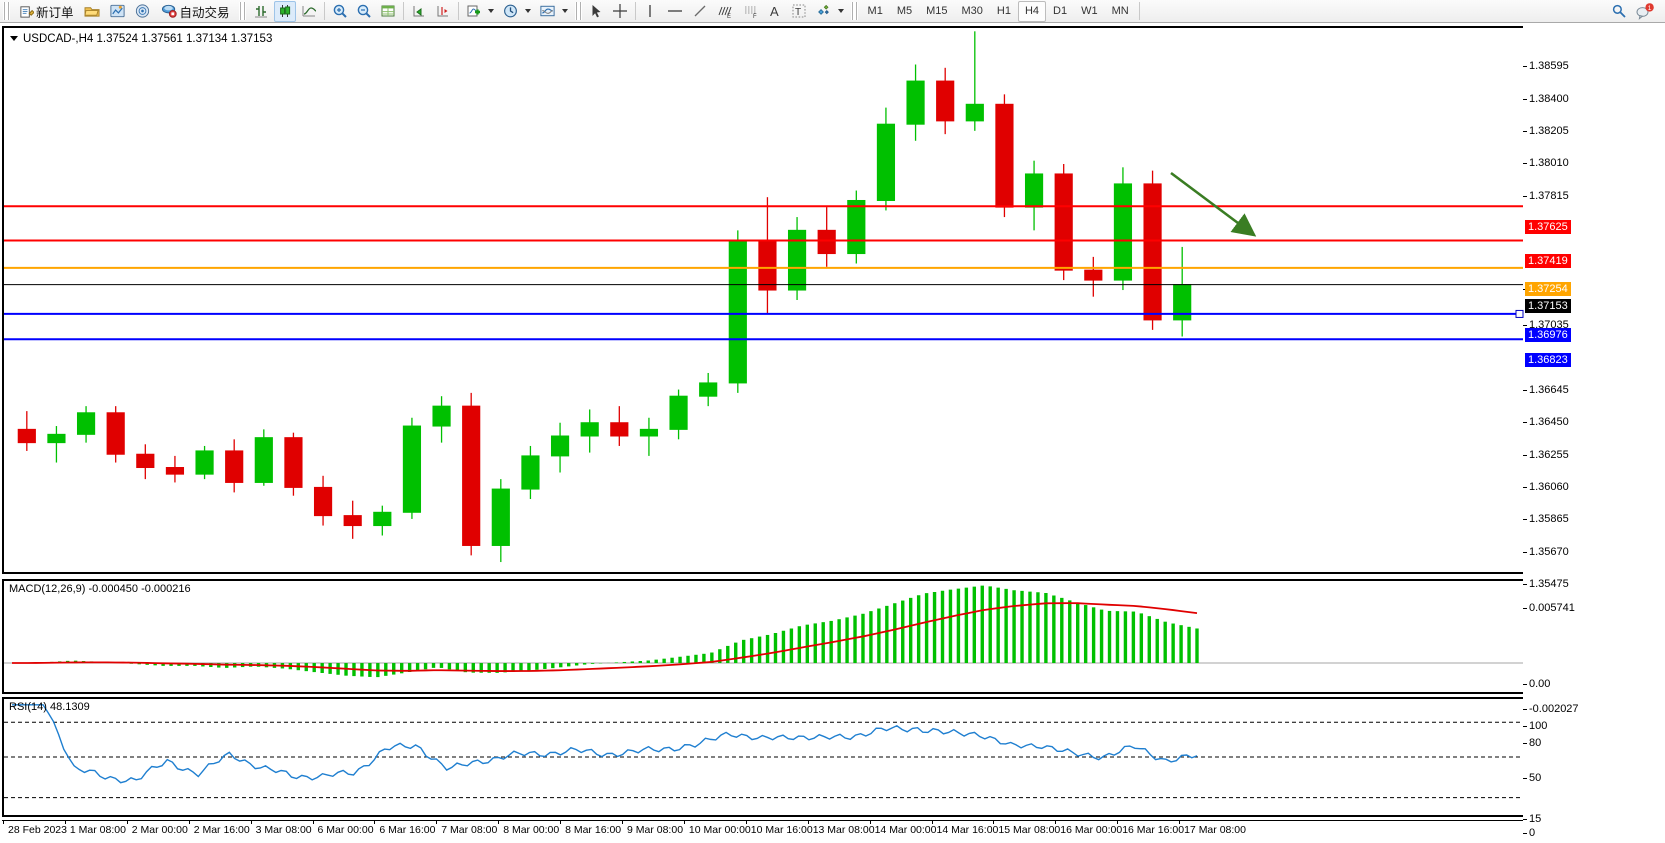 This screenshot has width=1665, height=843. I want to click on timeframe-m15: M15, so click(937, 10).